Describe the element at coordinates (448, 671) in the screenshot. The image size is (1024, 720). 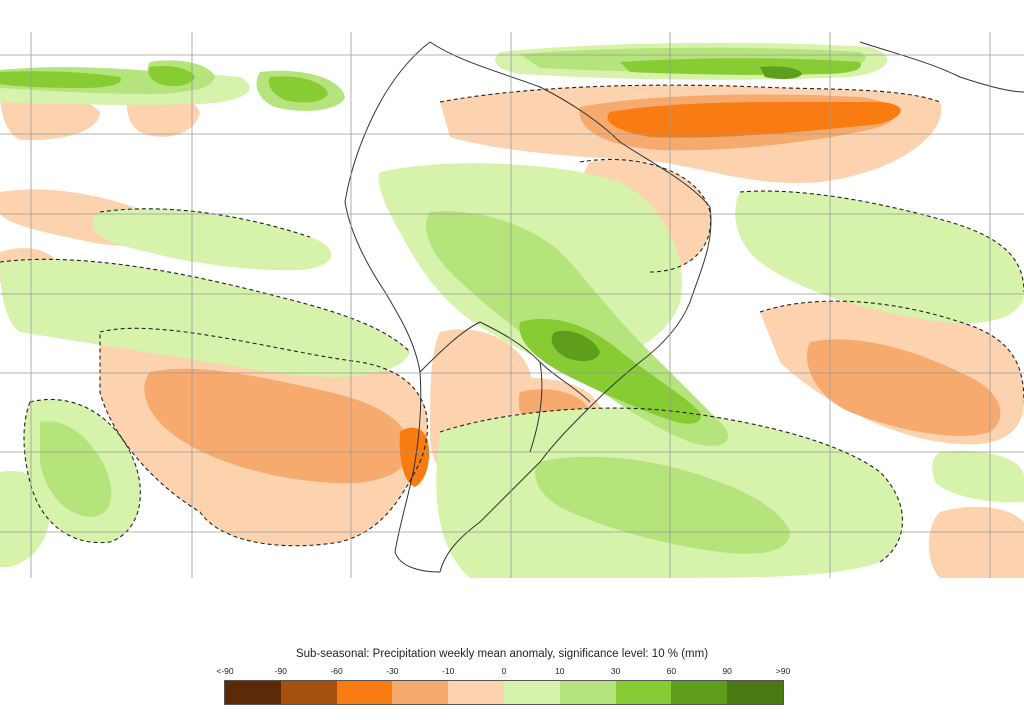
I see `legend-tick-label: -10` at that location.